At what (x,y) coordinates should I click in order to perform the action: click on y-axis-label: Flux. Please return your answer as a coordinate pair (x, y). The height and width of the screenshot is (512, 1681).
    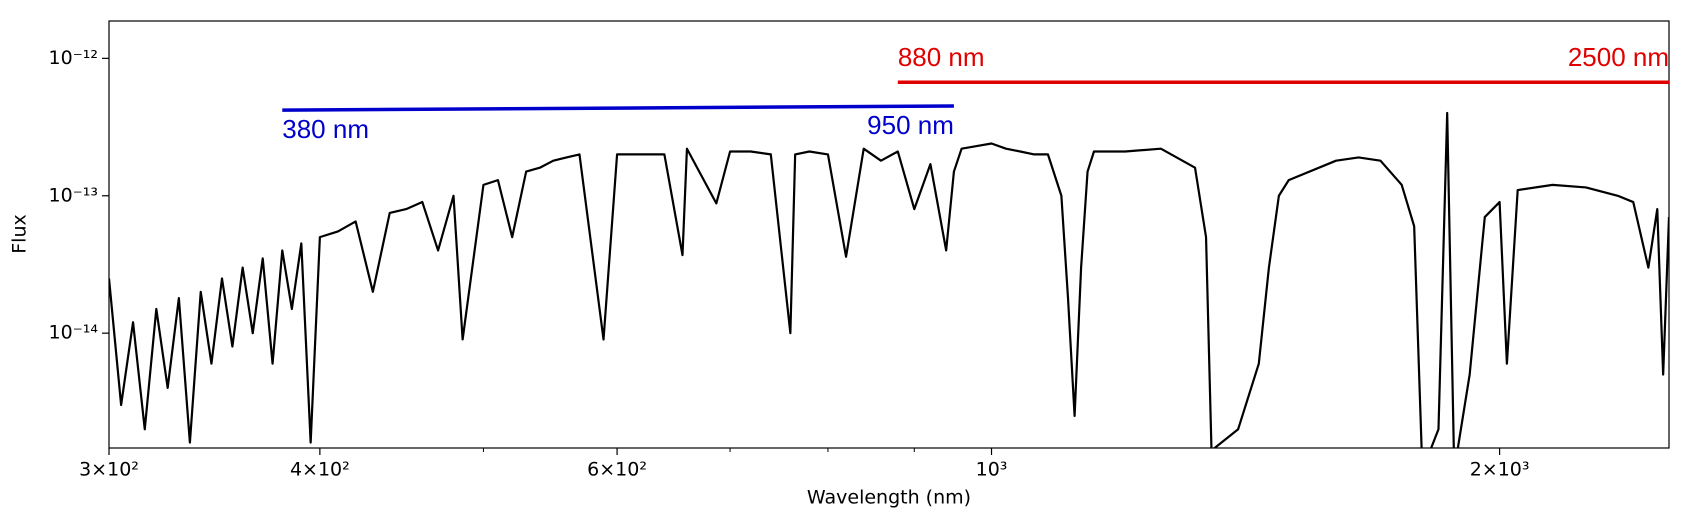
    Looking at the image, I should click on (20, 234).